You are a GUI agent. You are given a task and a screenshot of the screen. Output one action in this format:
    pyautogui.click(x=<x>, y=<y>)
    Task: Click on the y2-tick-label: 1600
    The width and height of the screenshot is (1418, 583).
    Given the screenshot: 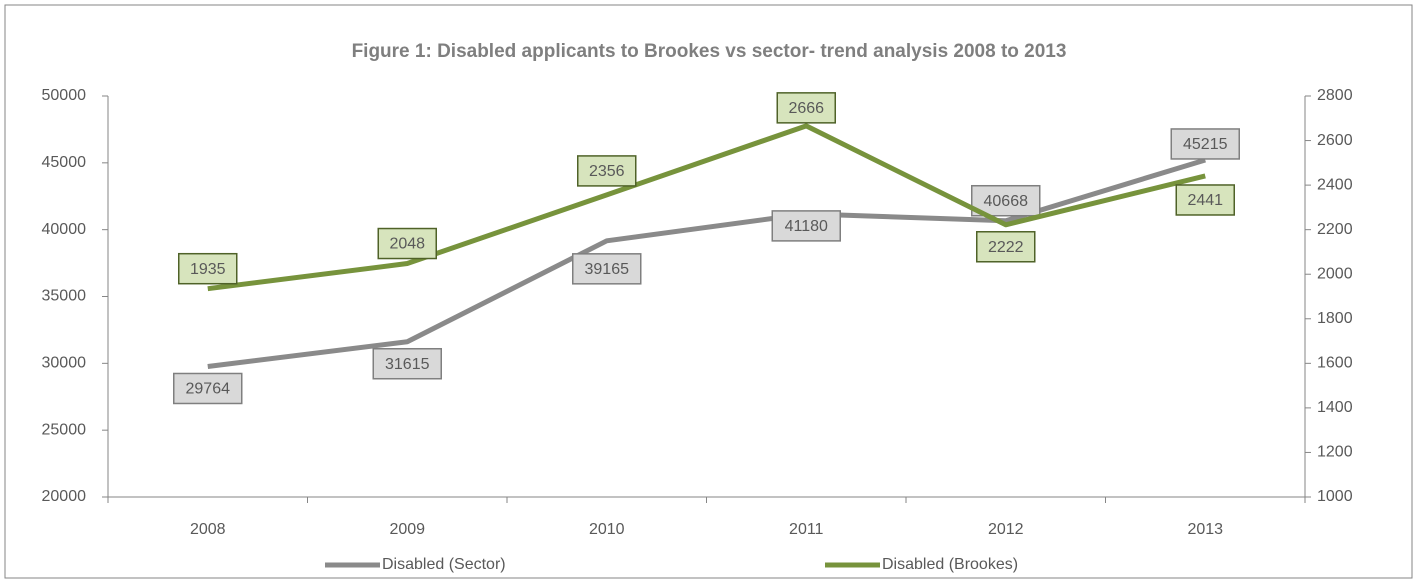 What is the action you would take?
    pyautogui.click(x=1335, y=363)
    